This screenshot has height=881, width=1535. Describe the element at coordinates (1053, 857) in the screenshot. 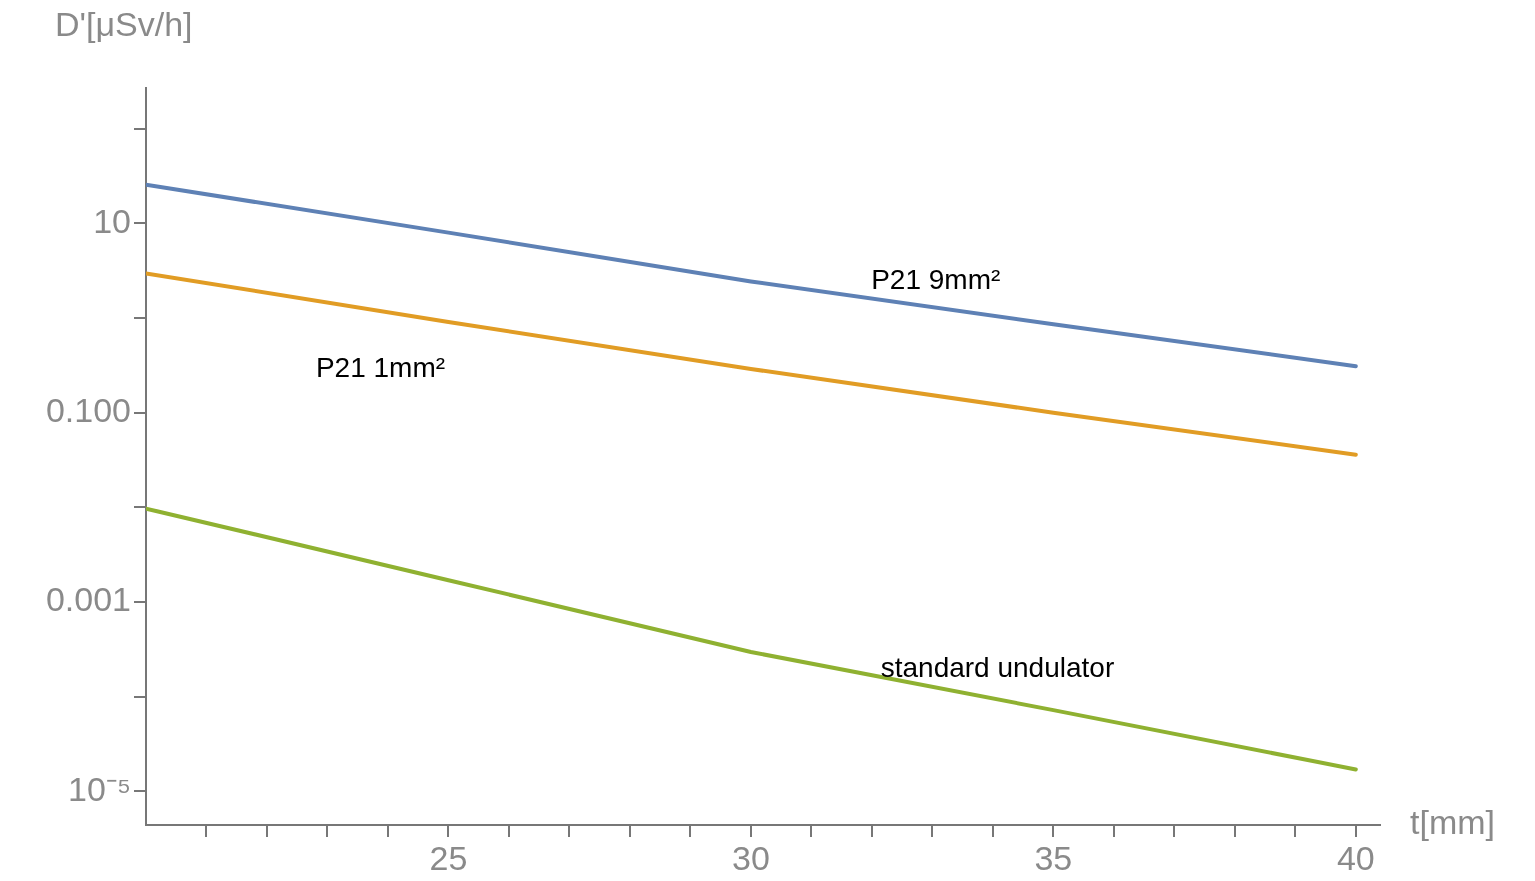

I see `x-tick-label: 35` at that location.